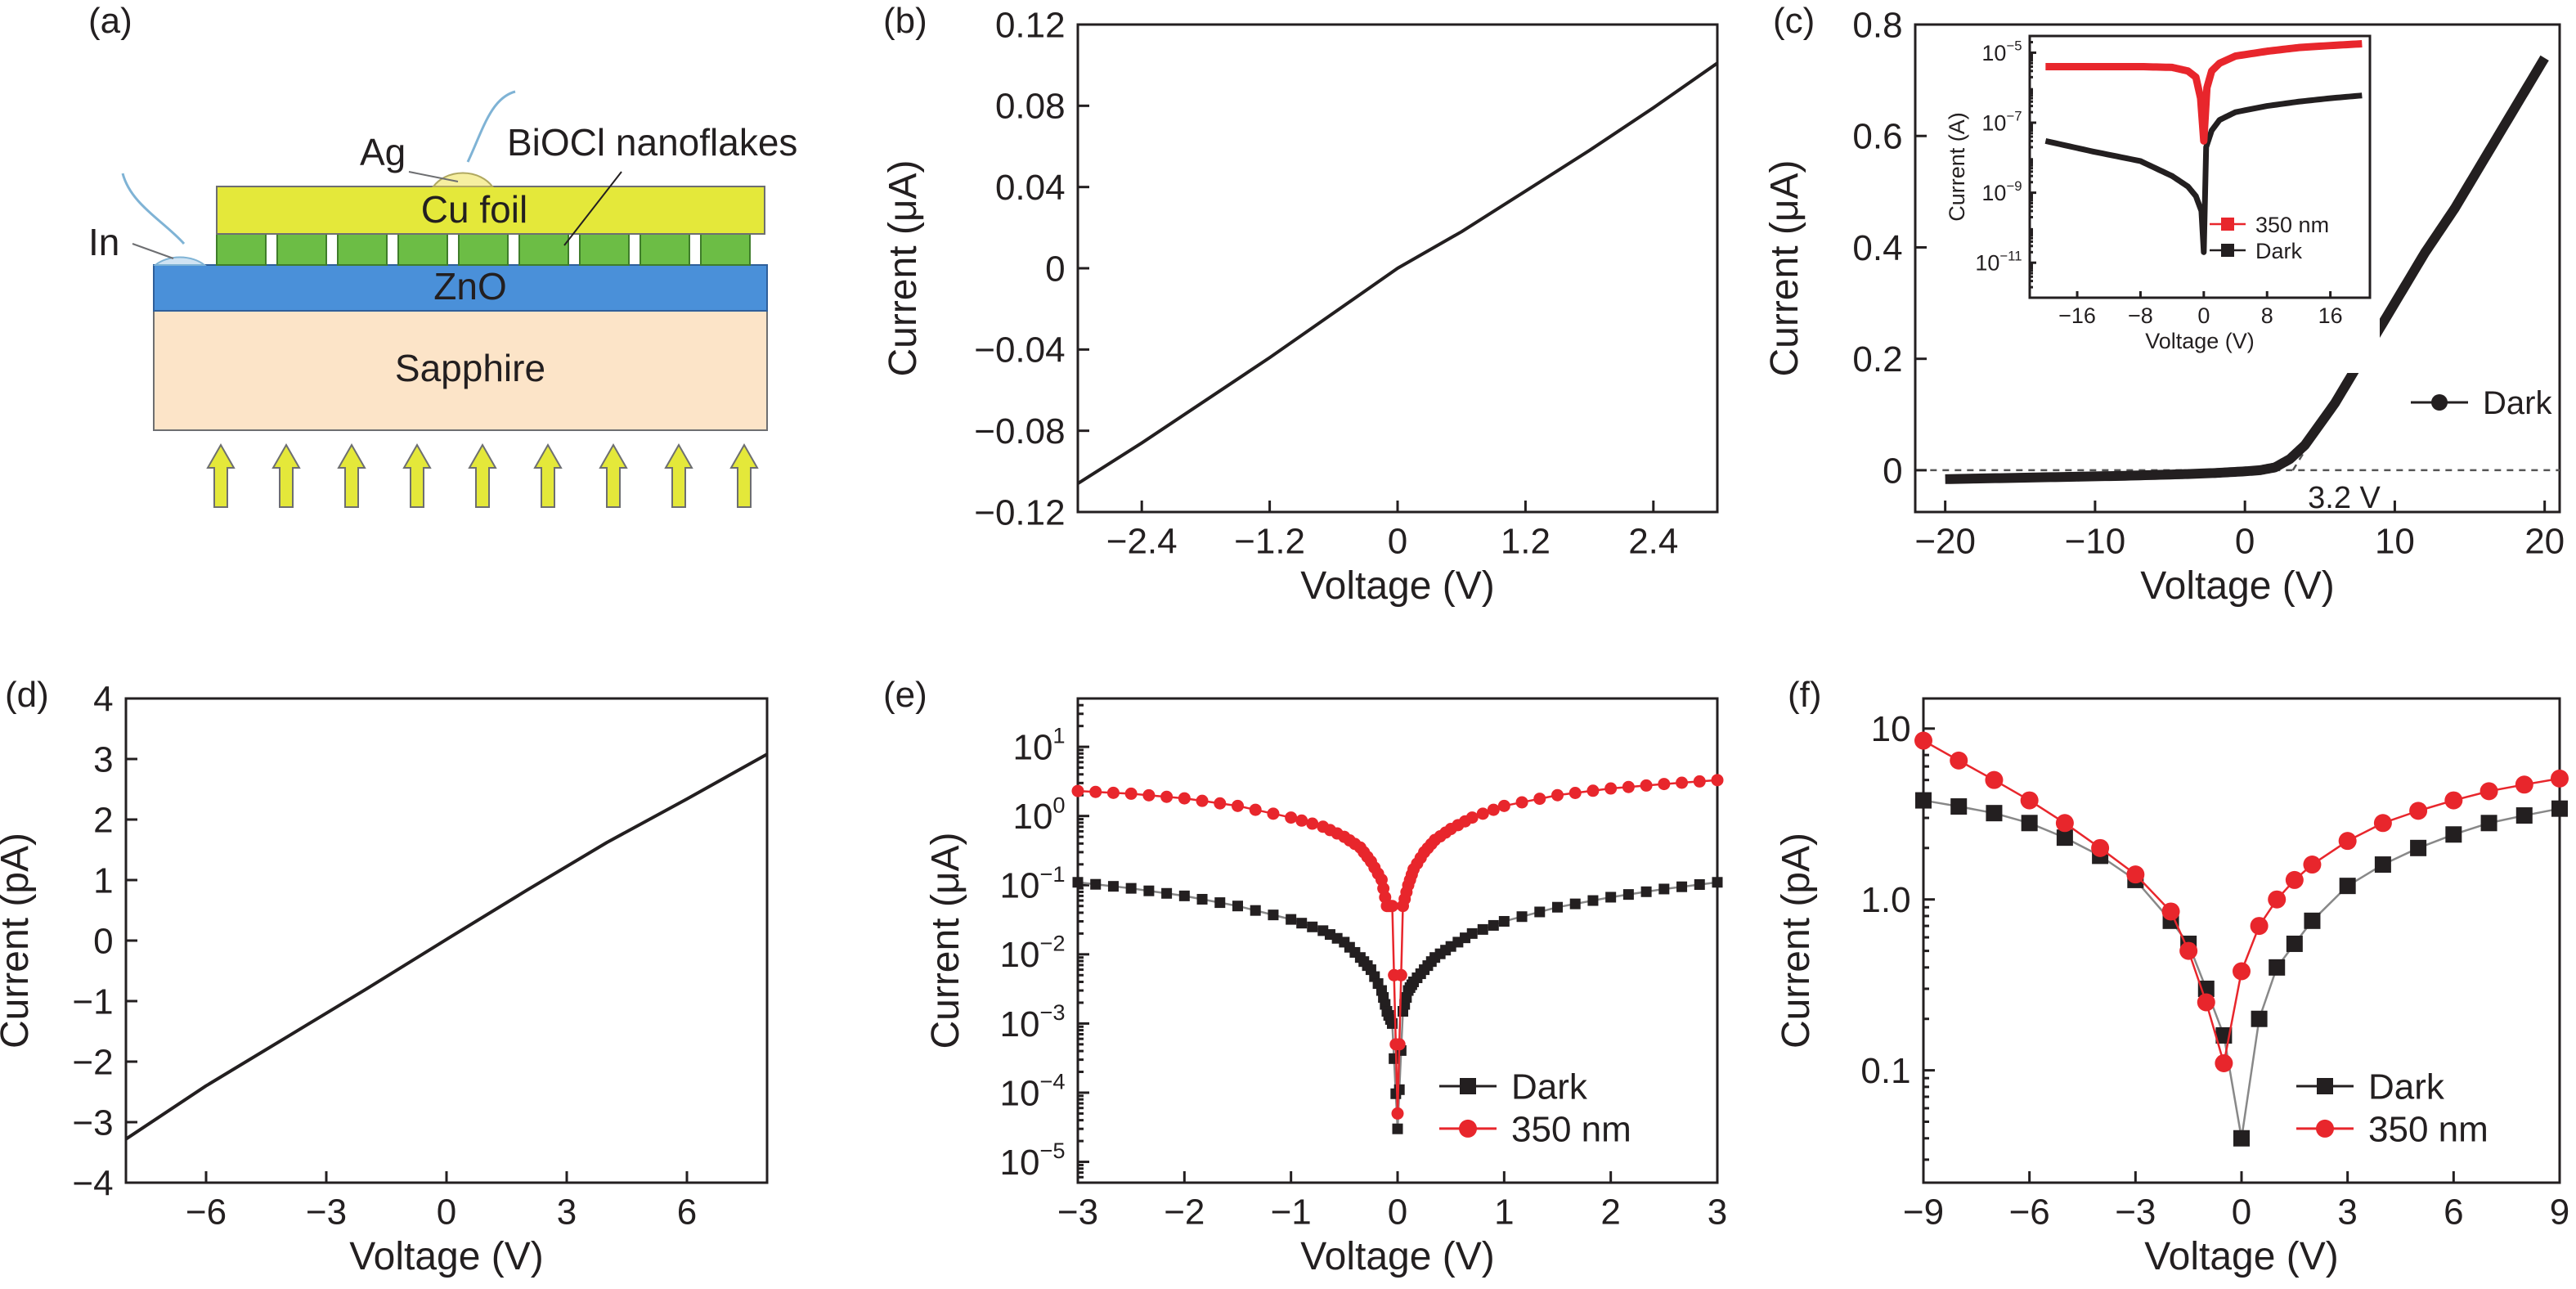  Describe the element at coordinates (153, 209) in the screenshot. I see `in-wire` at that location.